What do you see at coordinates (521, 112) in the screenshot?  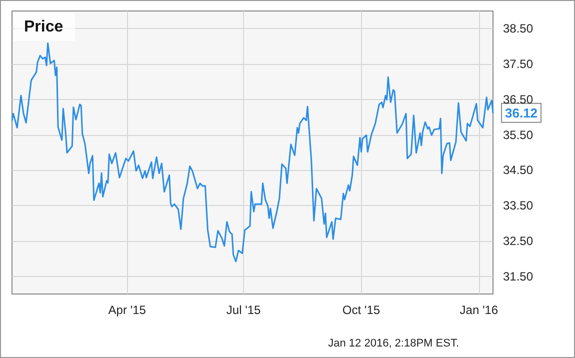 I see `annotation: 36.12` at bounding box center [521, 112].